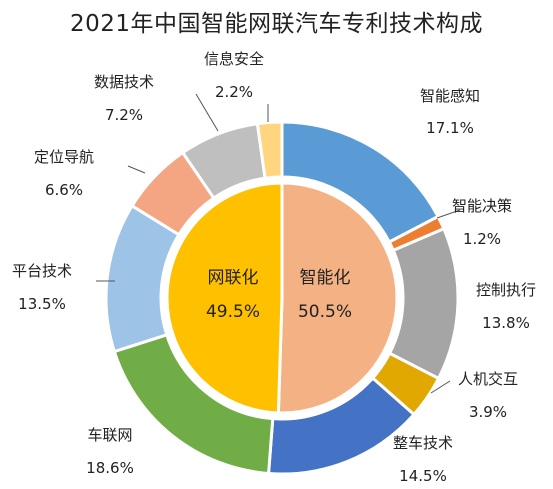 This screenshot has height=489, width=553. I want to click on chart-title: 2021年中国智能网联汽车专利技术构成, so click(276, 24).